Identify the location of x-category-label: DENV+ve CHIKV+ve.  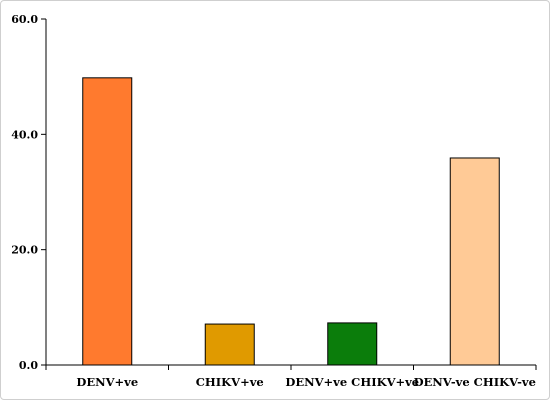
(352, 382).